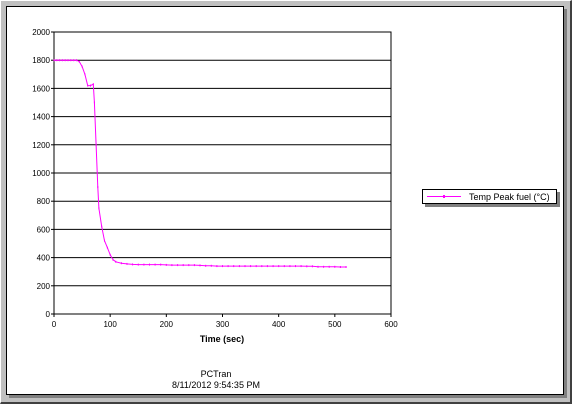  I want to click on x-tick-label: 100, so click(110, 324).